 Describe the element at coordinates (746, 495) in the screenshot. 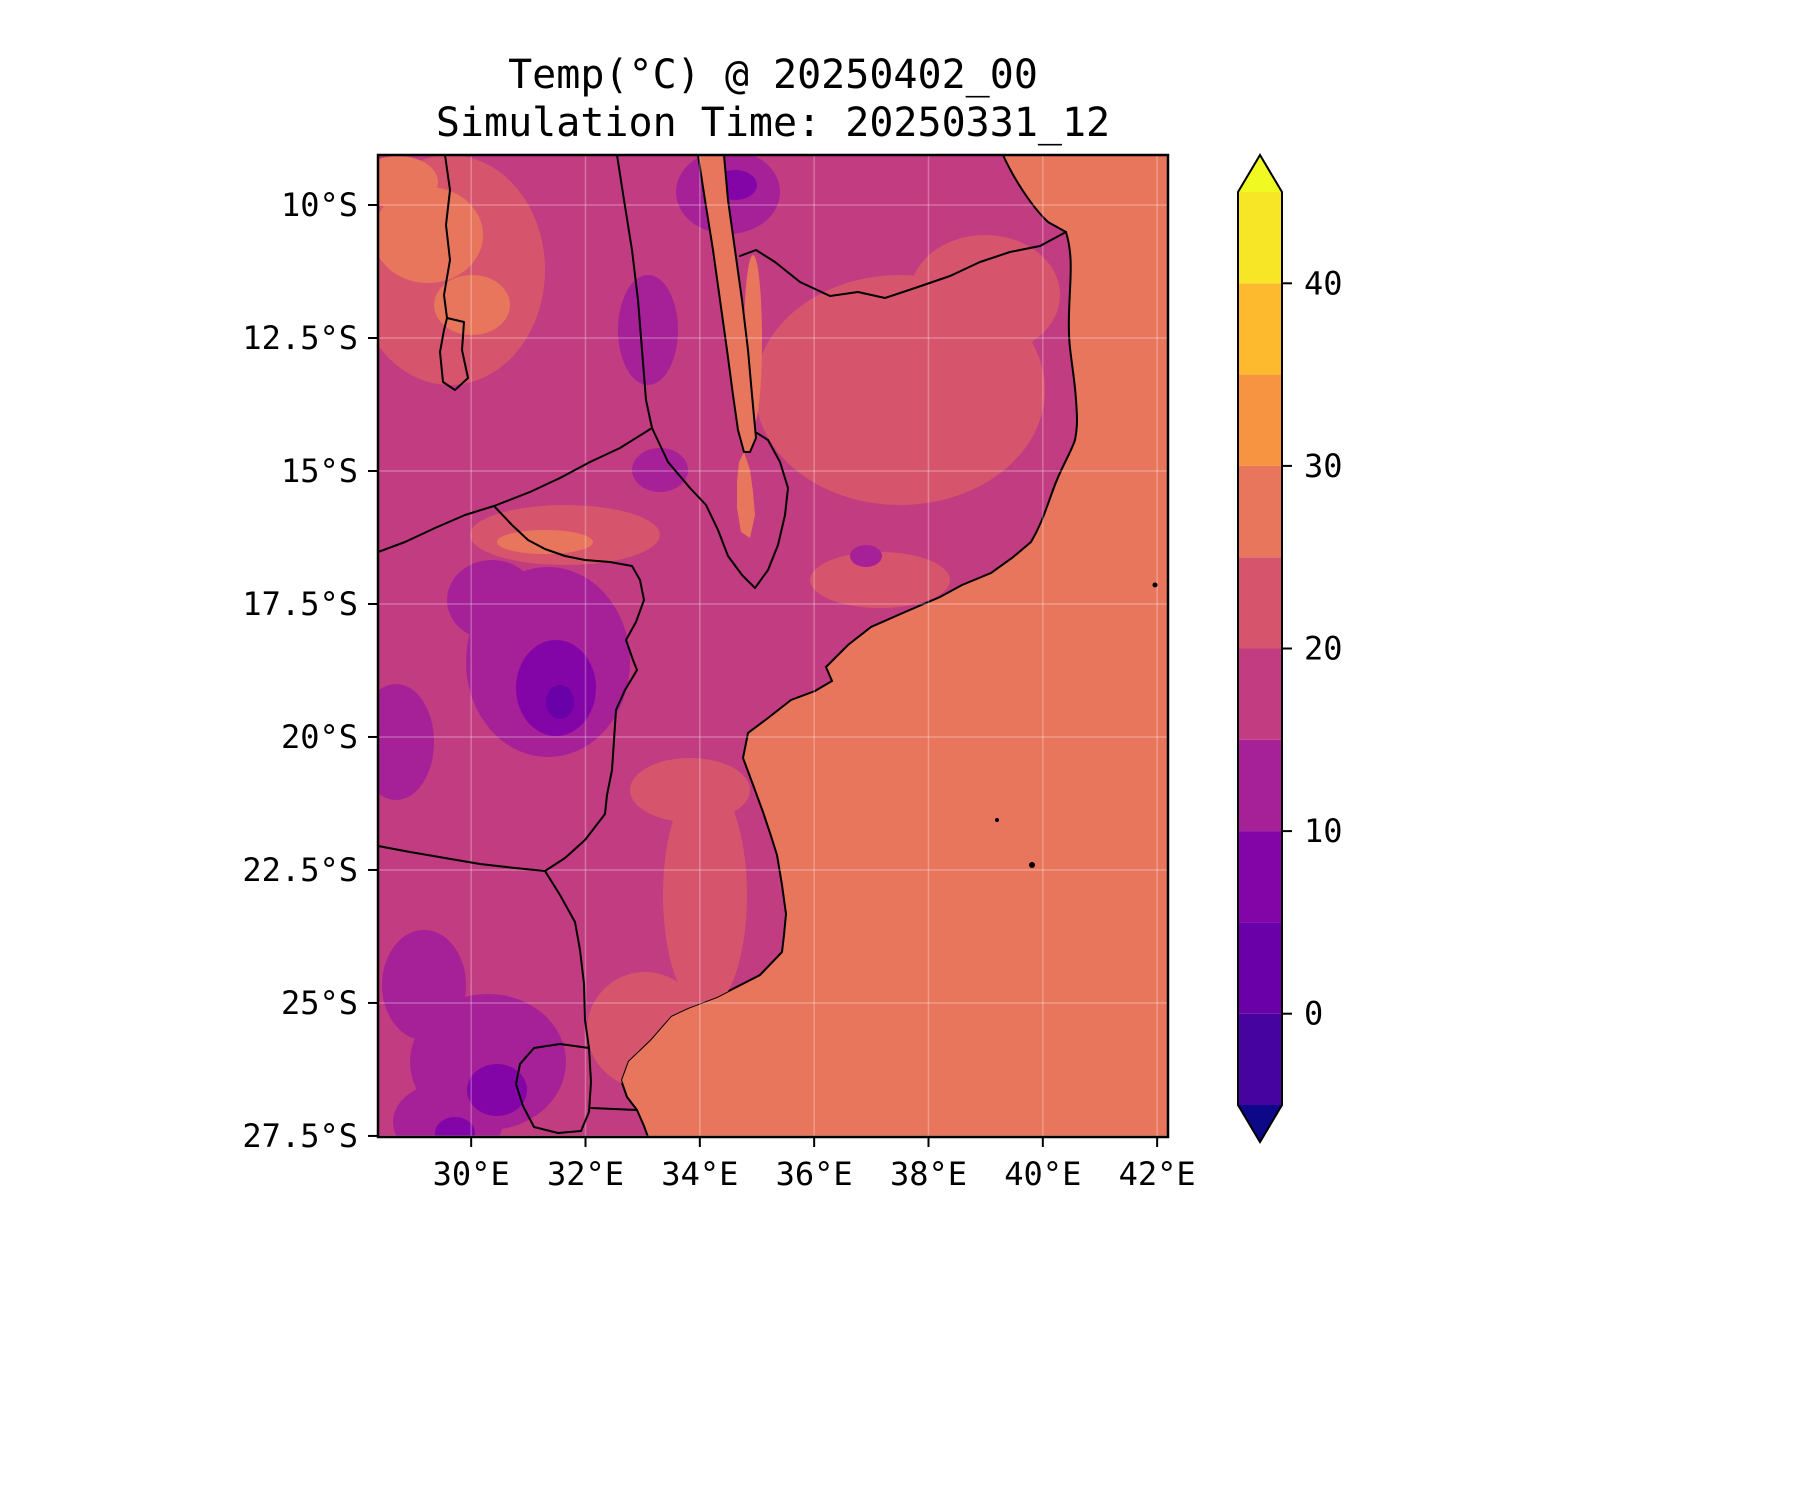

I see `shire-valley-warm-strip` at that location.